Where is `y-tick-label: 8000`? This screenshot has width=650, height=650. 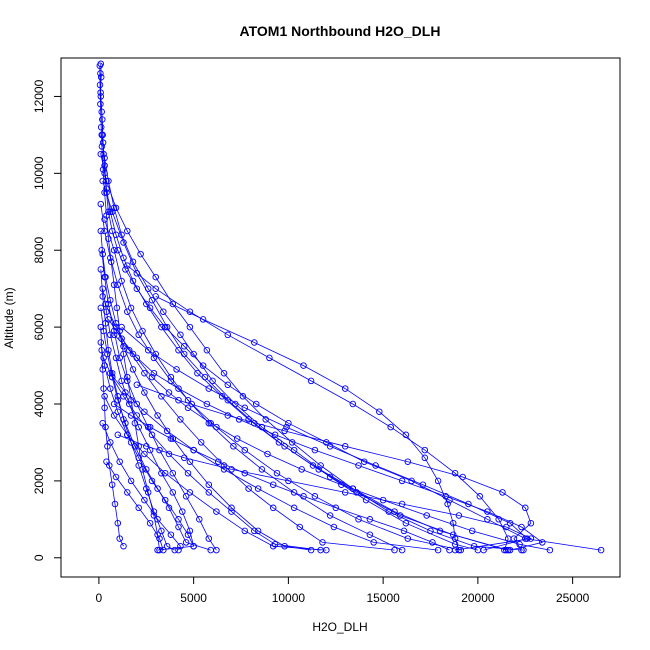 y-tick-label: 8000 is located at coordinates (39, 250).